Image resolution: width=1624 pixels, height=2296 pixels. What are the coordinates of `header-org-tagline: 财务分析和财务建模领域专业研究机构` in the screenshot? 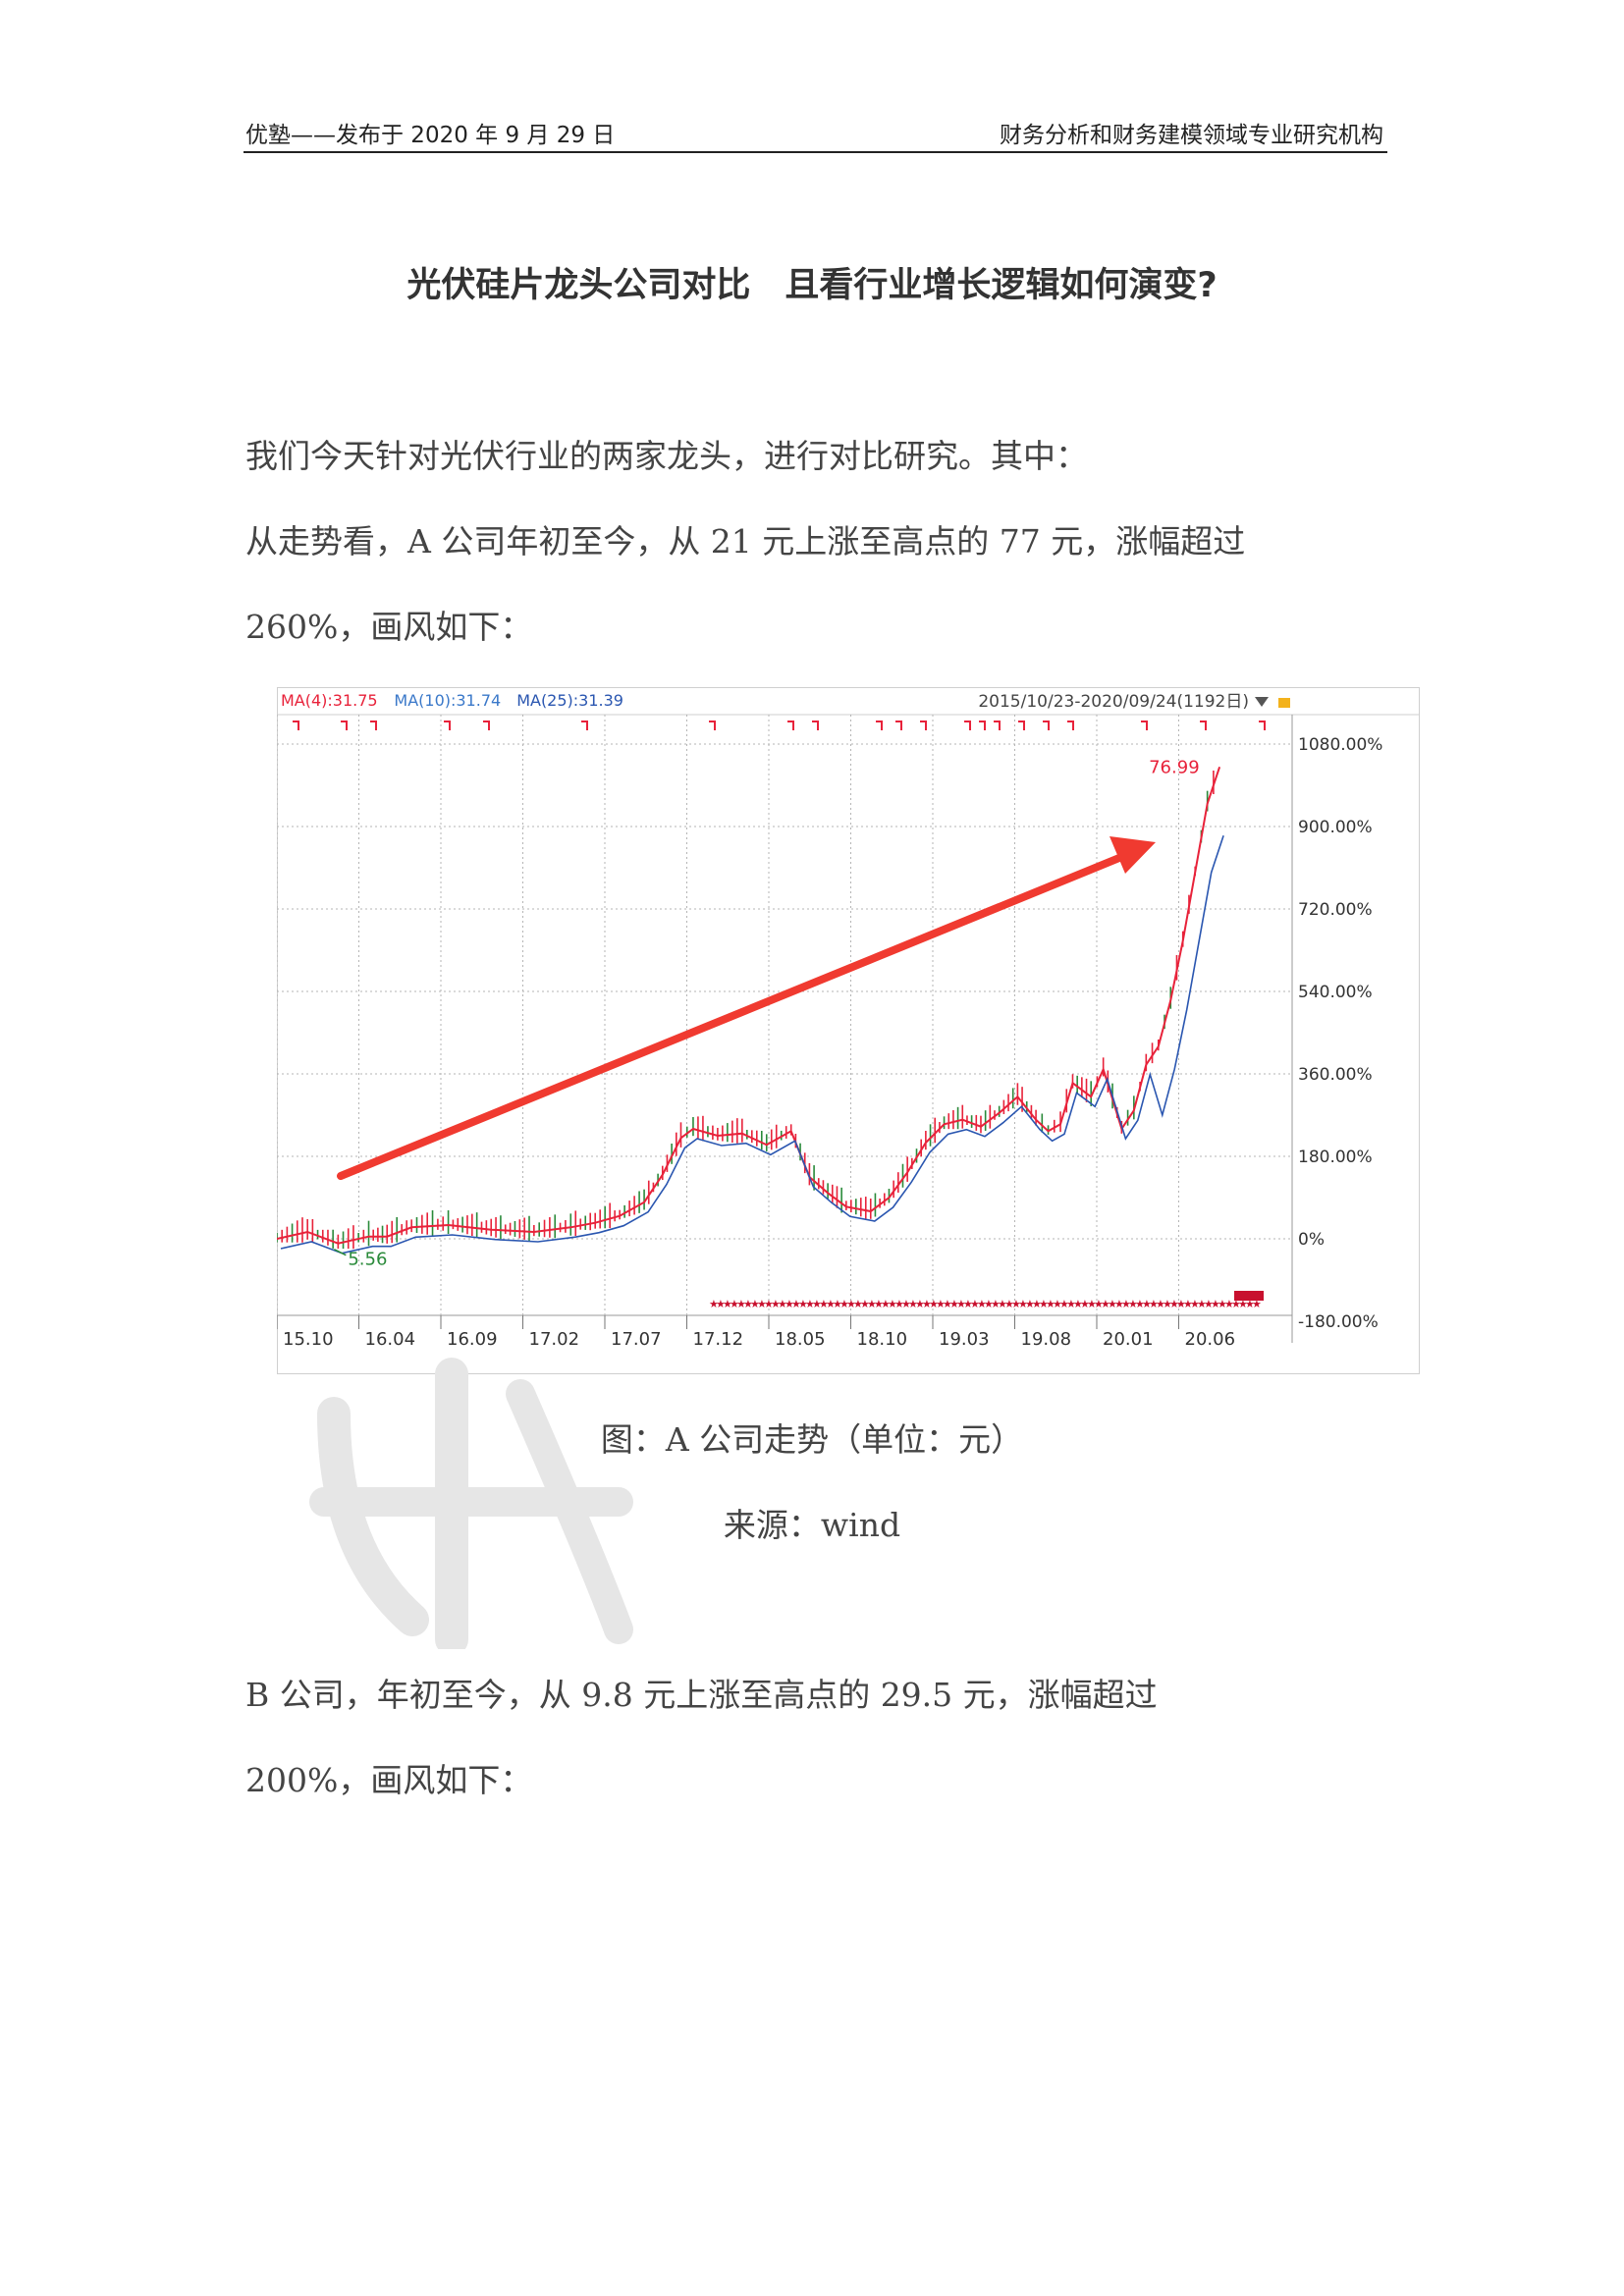 It's located at (1191, 135).